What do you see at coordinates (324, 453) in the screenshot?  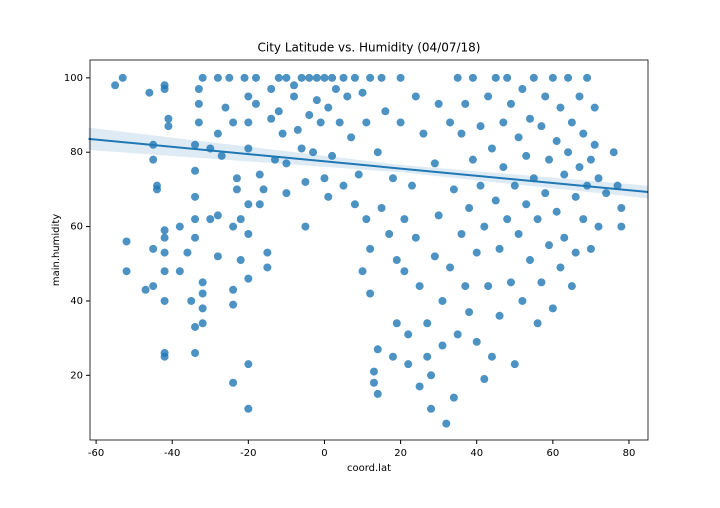 I see `x-tick-label: 0` at bounding box center [324, 453].